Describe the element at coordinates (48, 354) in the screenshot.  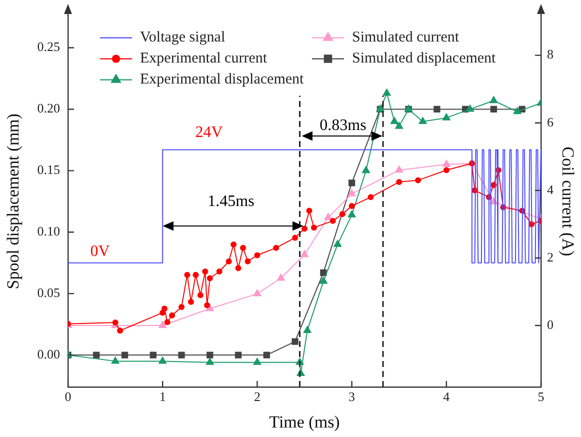
I see `y-tick-label: 0.00` at that location.